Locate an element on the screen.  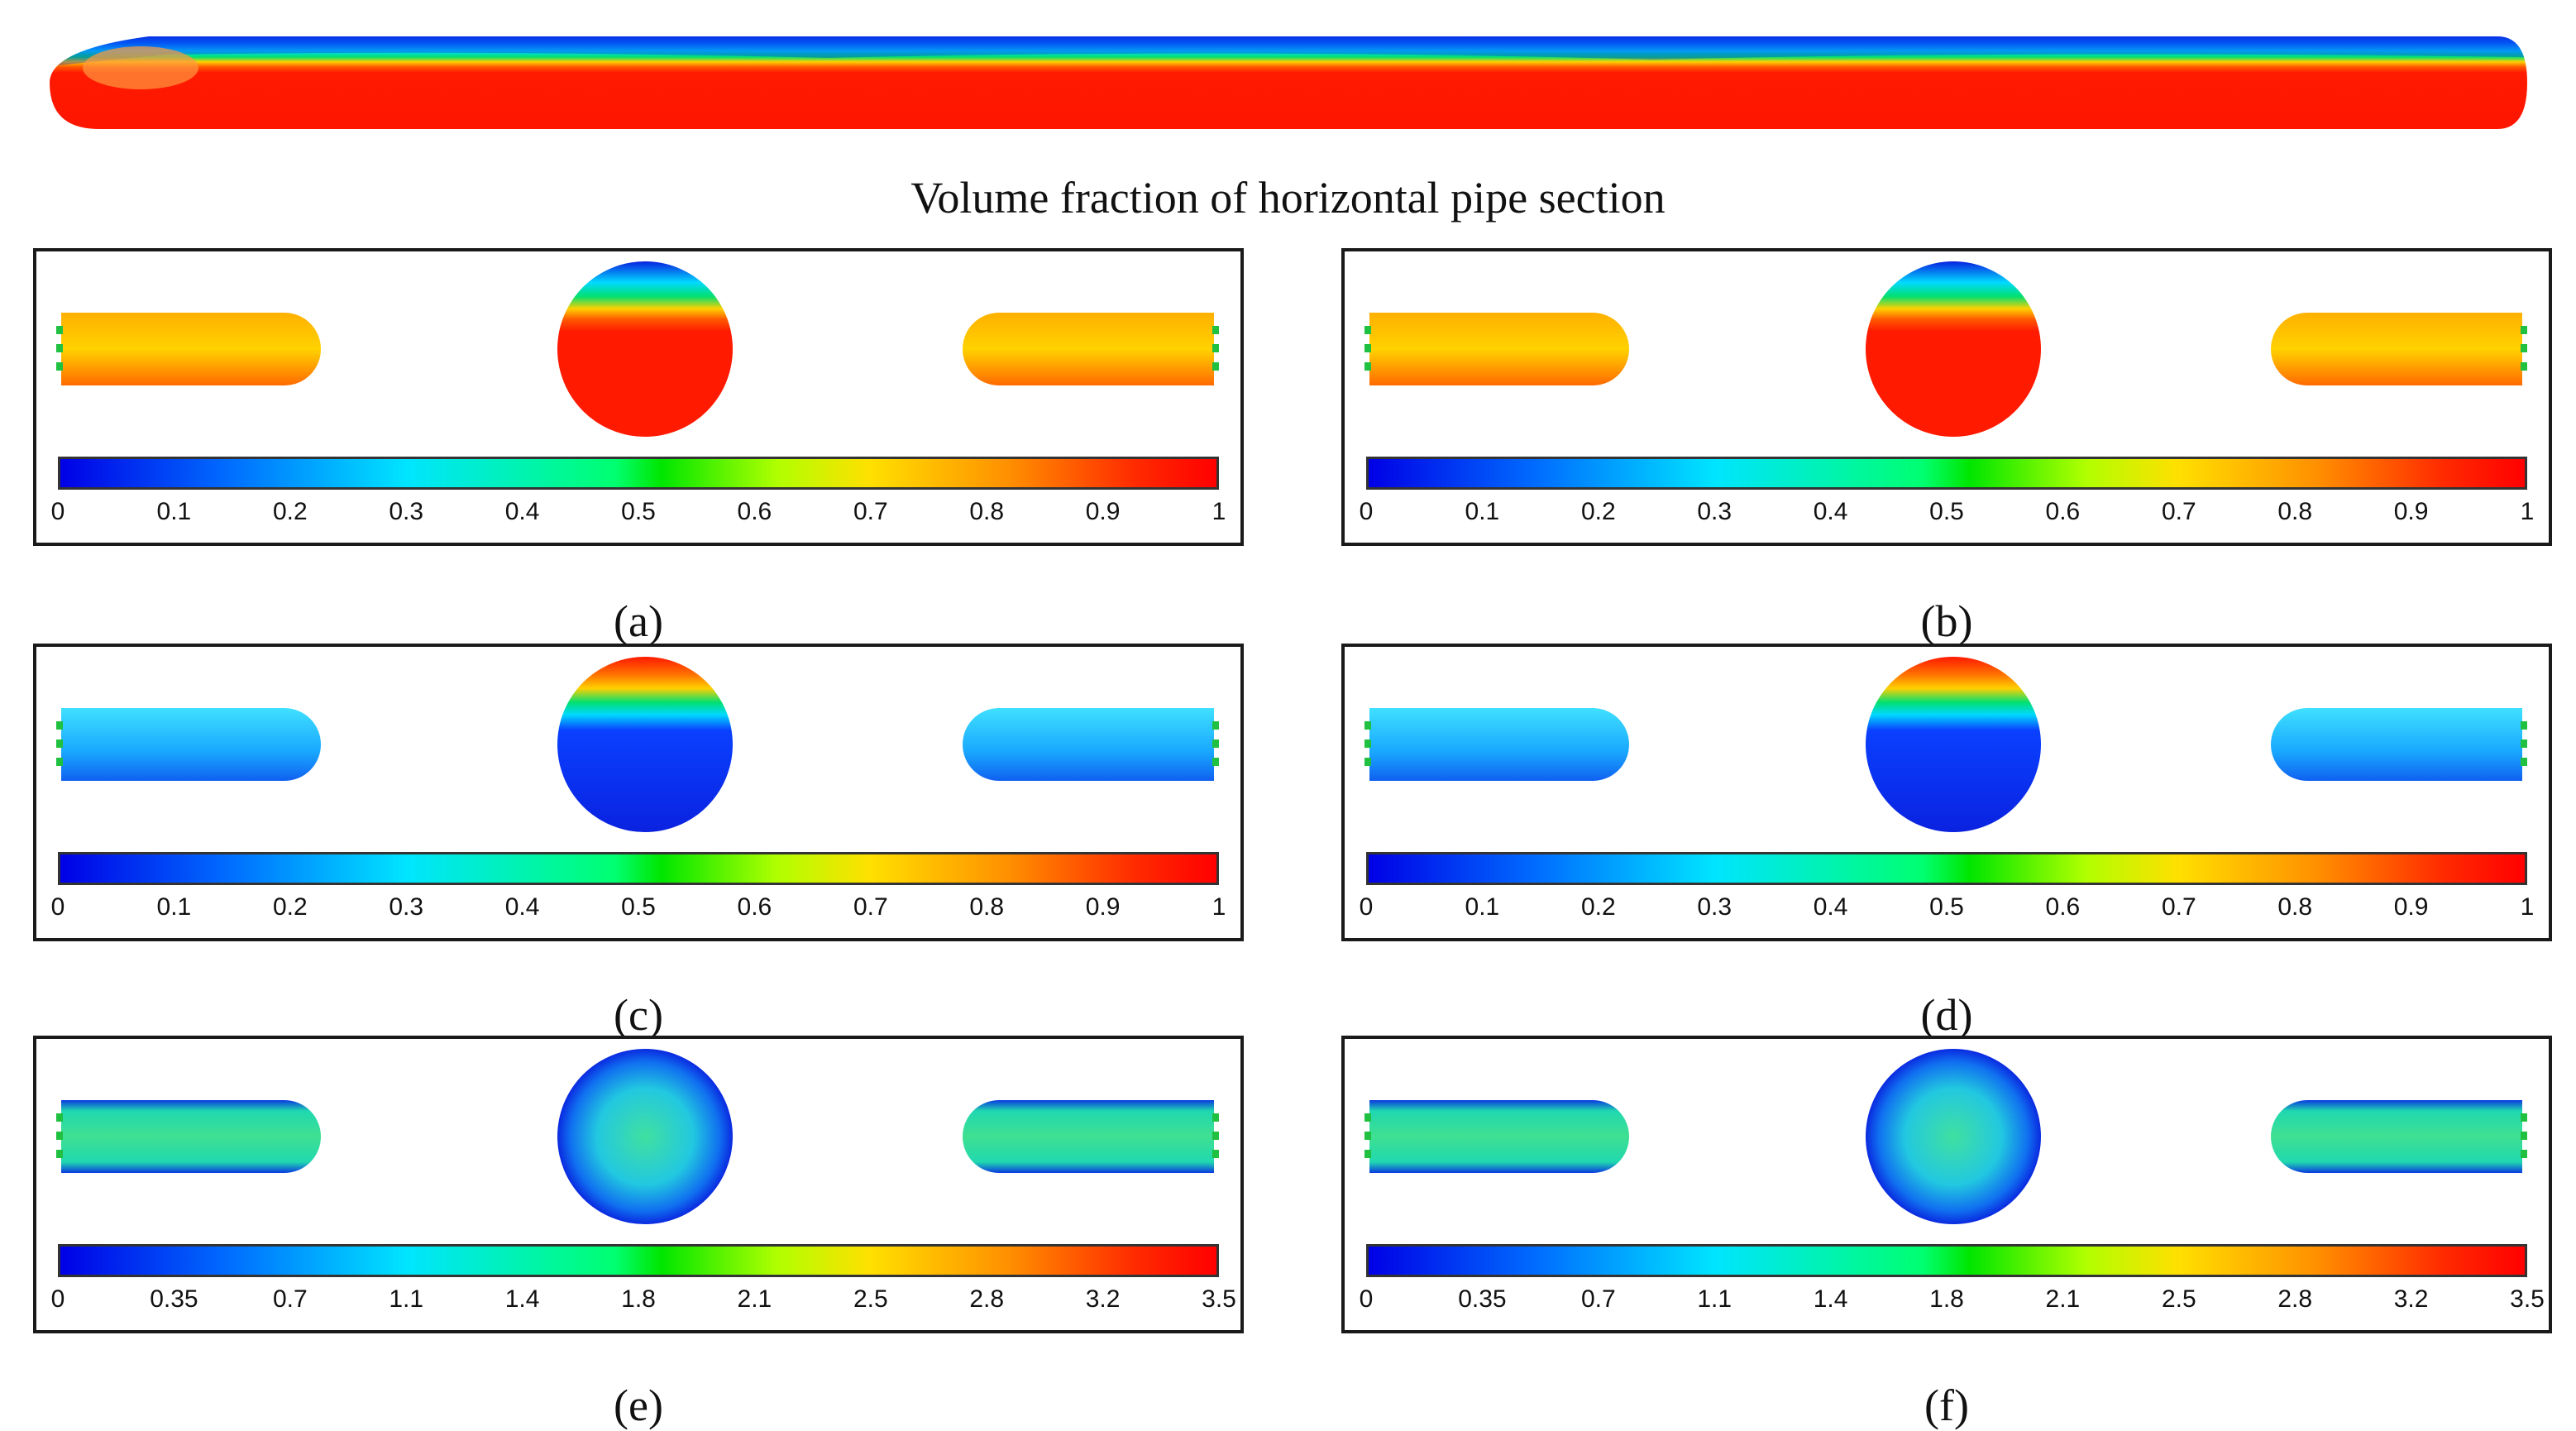
panel-caption-a: (a) is located at coordinates (638, 621).